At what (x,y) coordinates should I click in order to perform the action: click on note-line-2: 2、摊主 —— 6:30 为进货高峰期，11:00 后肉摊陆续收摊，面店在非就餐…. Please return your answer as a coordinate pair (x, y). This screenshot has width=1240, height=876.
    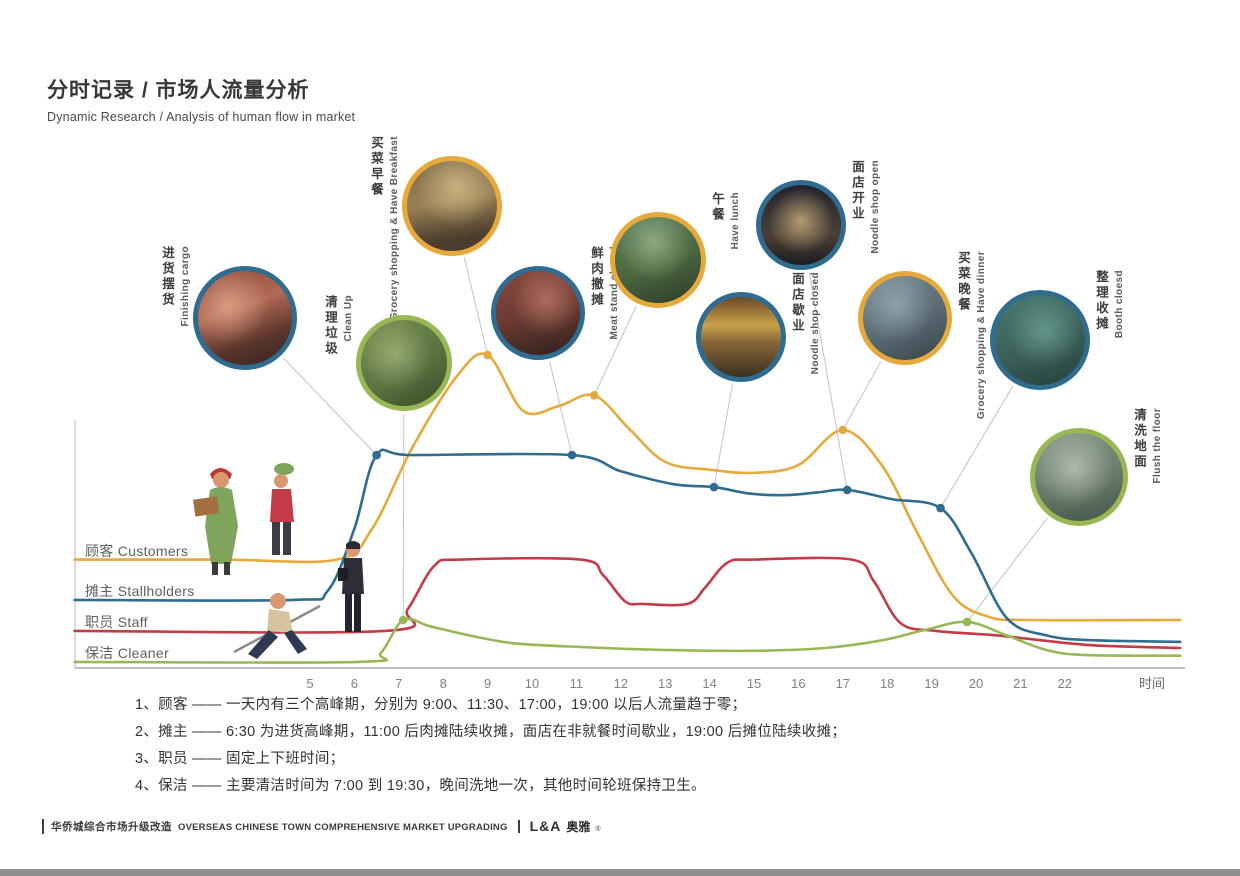
    Looking at the image, I should click on (491, 732).